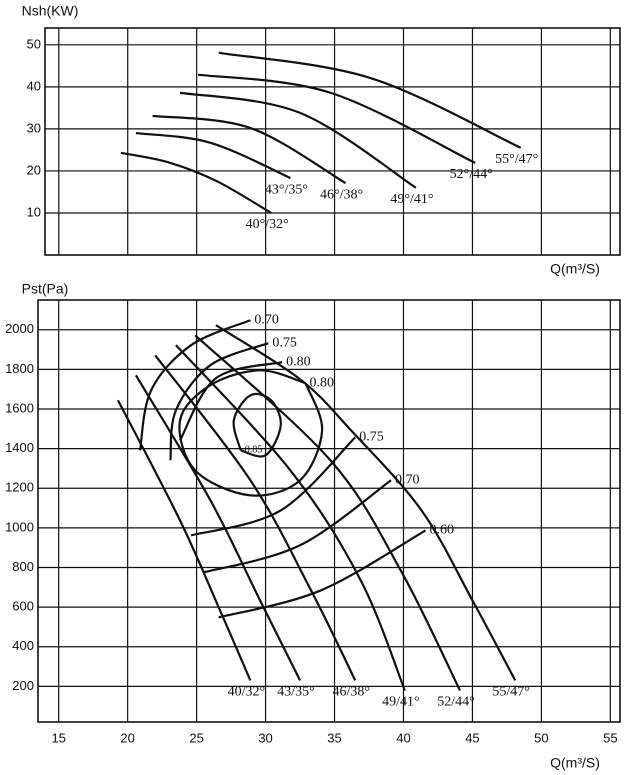 Image resolution: width=635 pixels, height=775 pixels. What do you see at coordinates (50, 11) in the screenshot?
I see `y-axis-title: Nsh(KW)` at bounding box center [50, 11].